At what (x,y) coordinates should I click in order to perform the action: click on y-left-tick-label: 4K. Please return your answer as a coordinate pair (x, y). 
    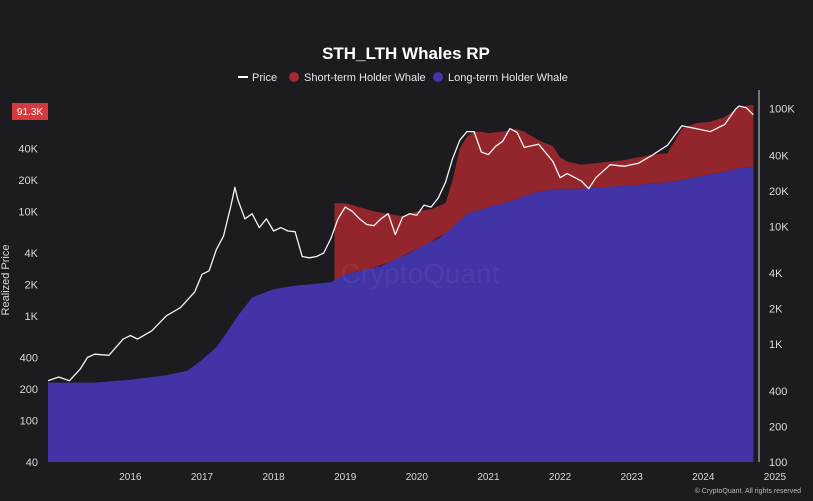
    Looking at the image, I should click on (32, 254).